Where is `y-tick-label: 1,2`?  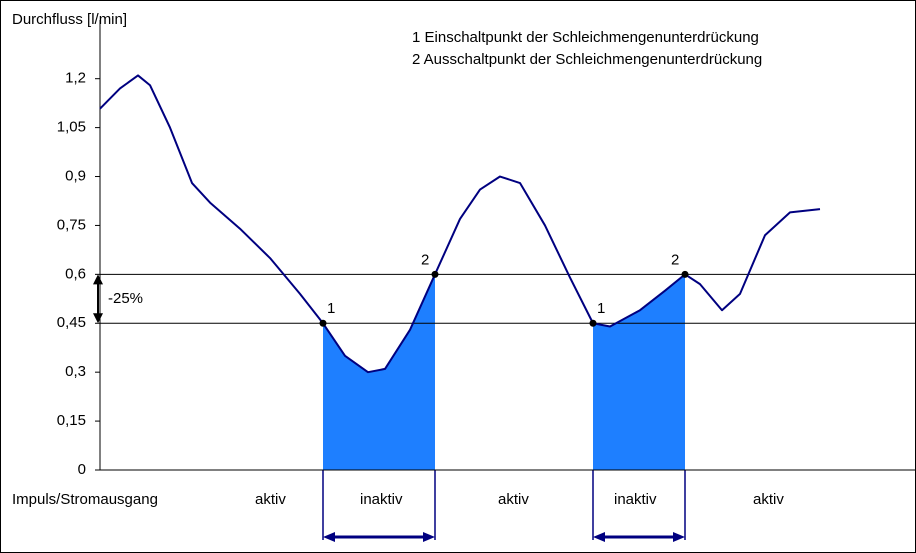 y-tick-label: 1,2 is located at coordinates (75, 78).